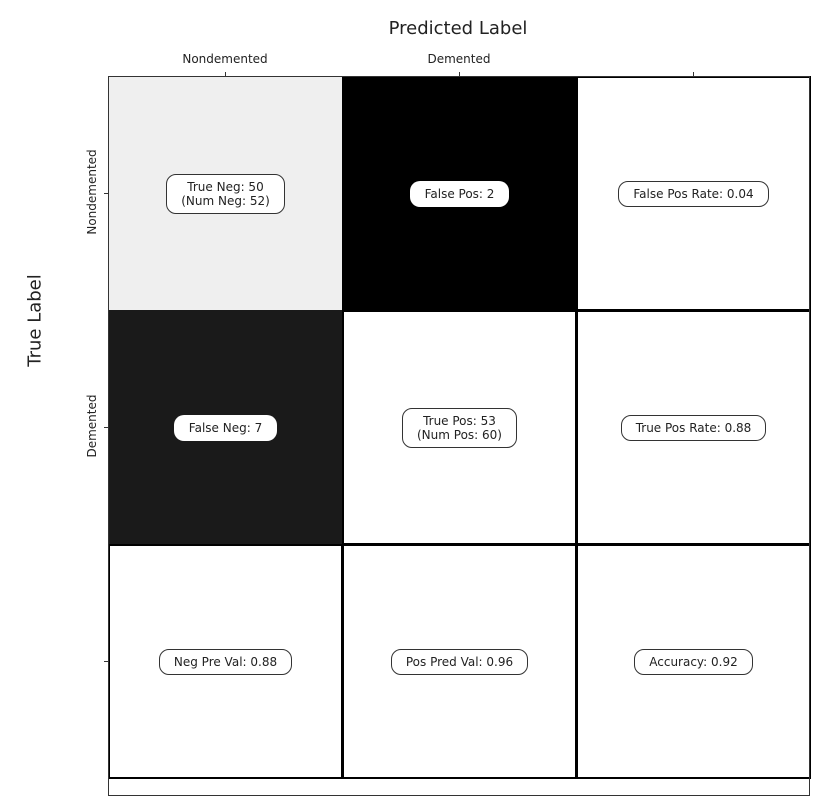 This screenshot has width=823, height=796. I want to click on y-tick-label: Nondemented, so click(92, 192).